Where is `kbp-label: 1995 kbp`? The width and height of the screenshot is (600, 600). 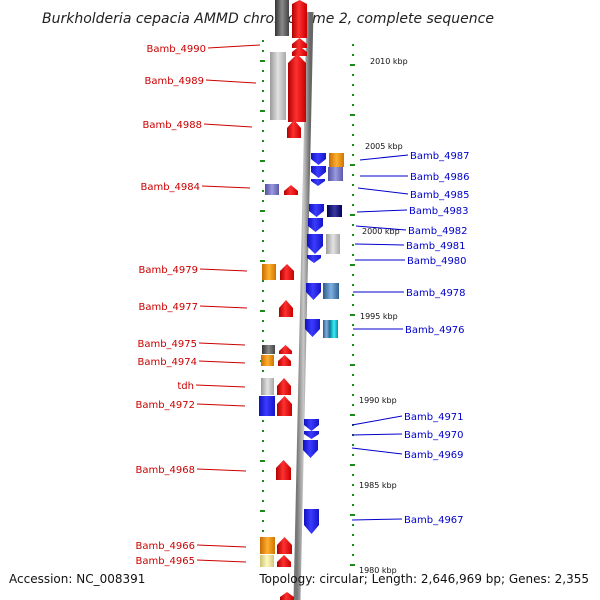 kbp-label: 1995 kbp is located at coordinates (379, 316).